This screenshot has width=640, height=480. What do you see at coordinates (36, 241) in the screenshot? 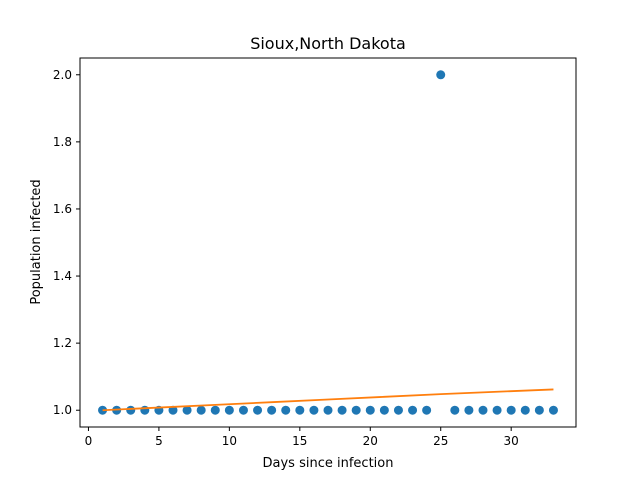
I see `y-axis-label: Population infected` at bounding box center [36, 241].